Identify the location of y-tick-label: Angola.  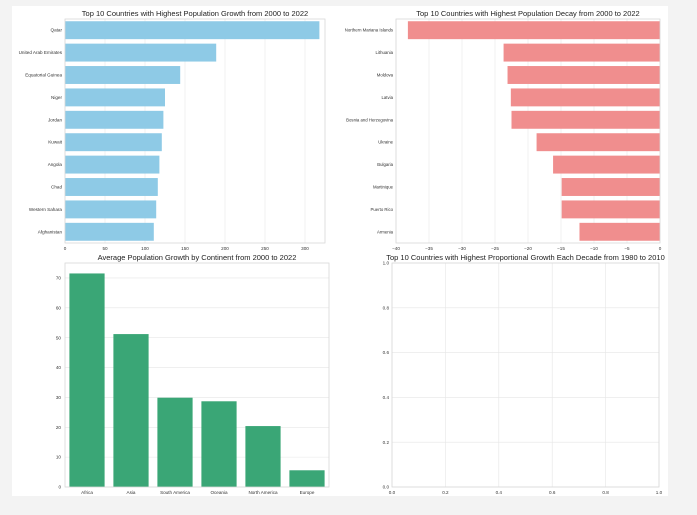
(55, 164).